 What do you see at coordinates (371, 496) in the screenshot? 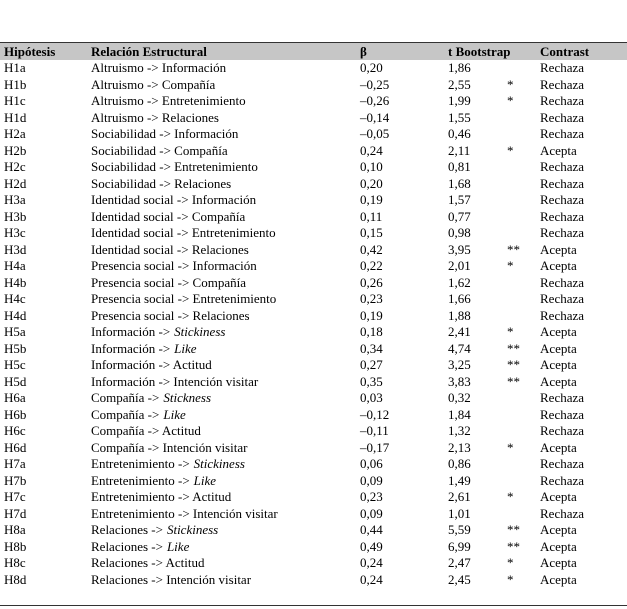
I see `beta: 0,23` at bounding box center [371, 496].